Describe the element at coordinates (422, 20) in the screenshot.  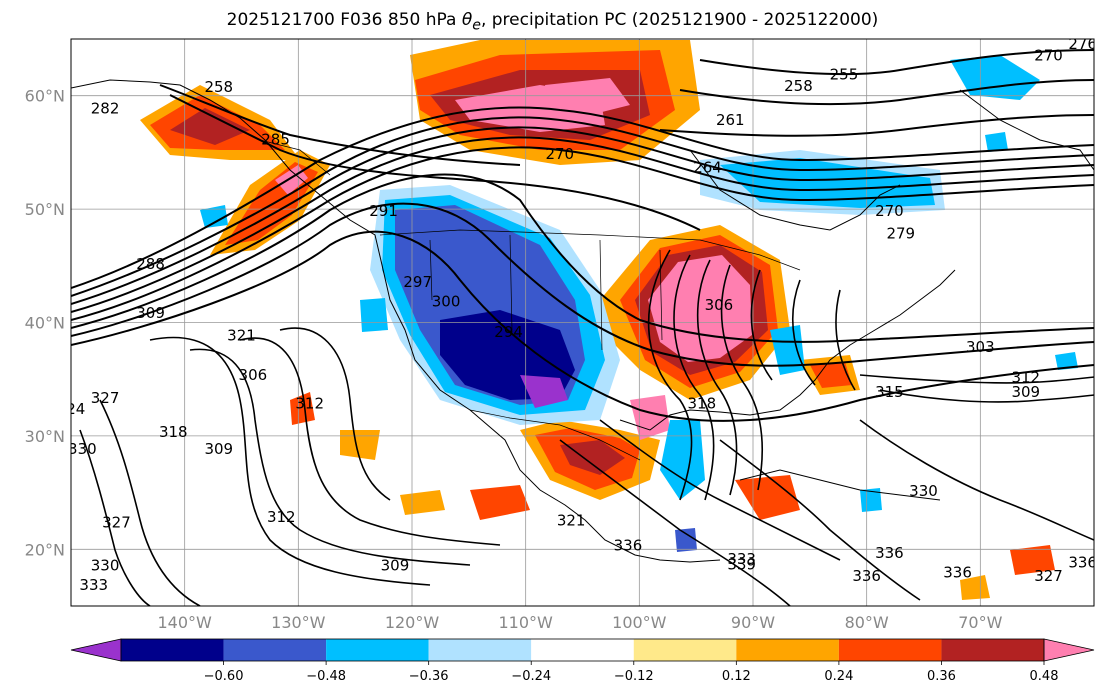
I see `title-level: 850 hPa` at that location.